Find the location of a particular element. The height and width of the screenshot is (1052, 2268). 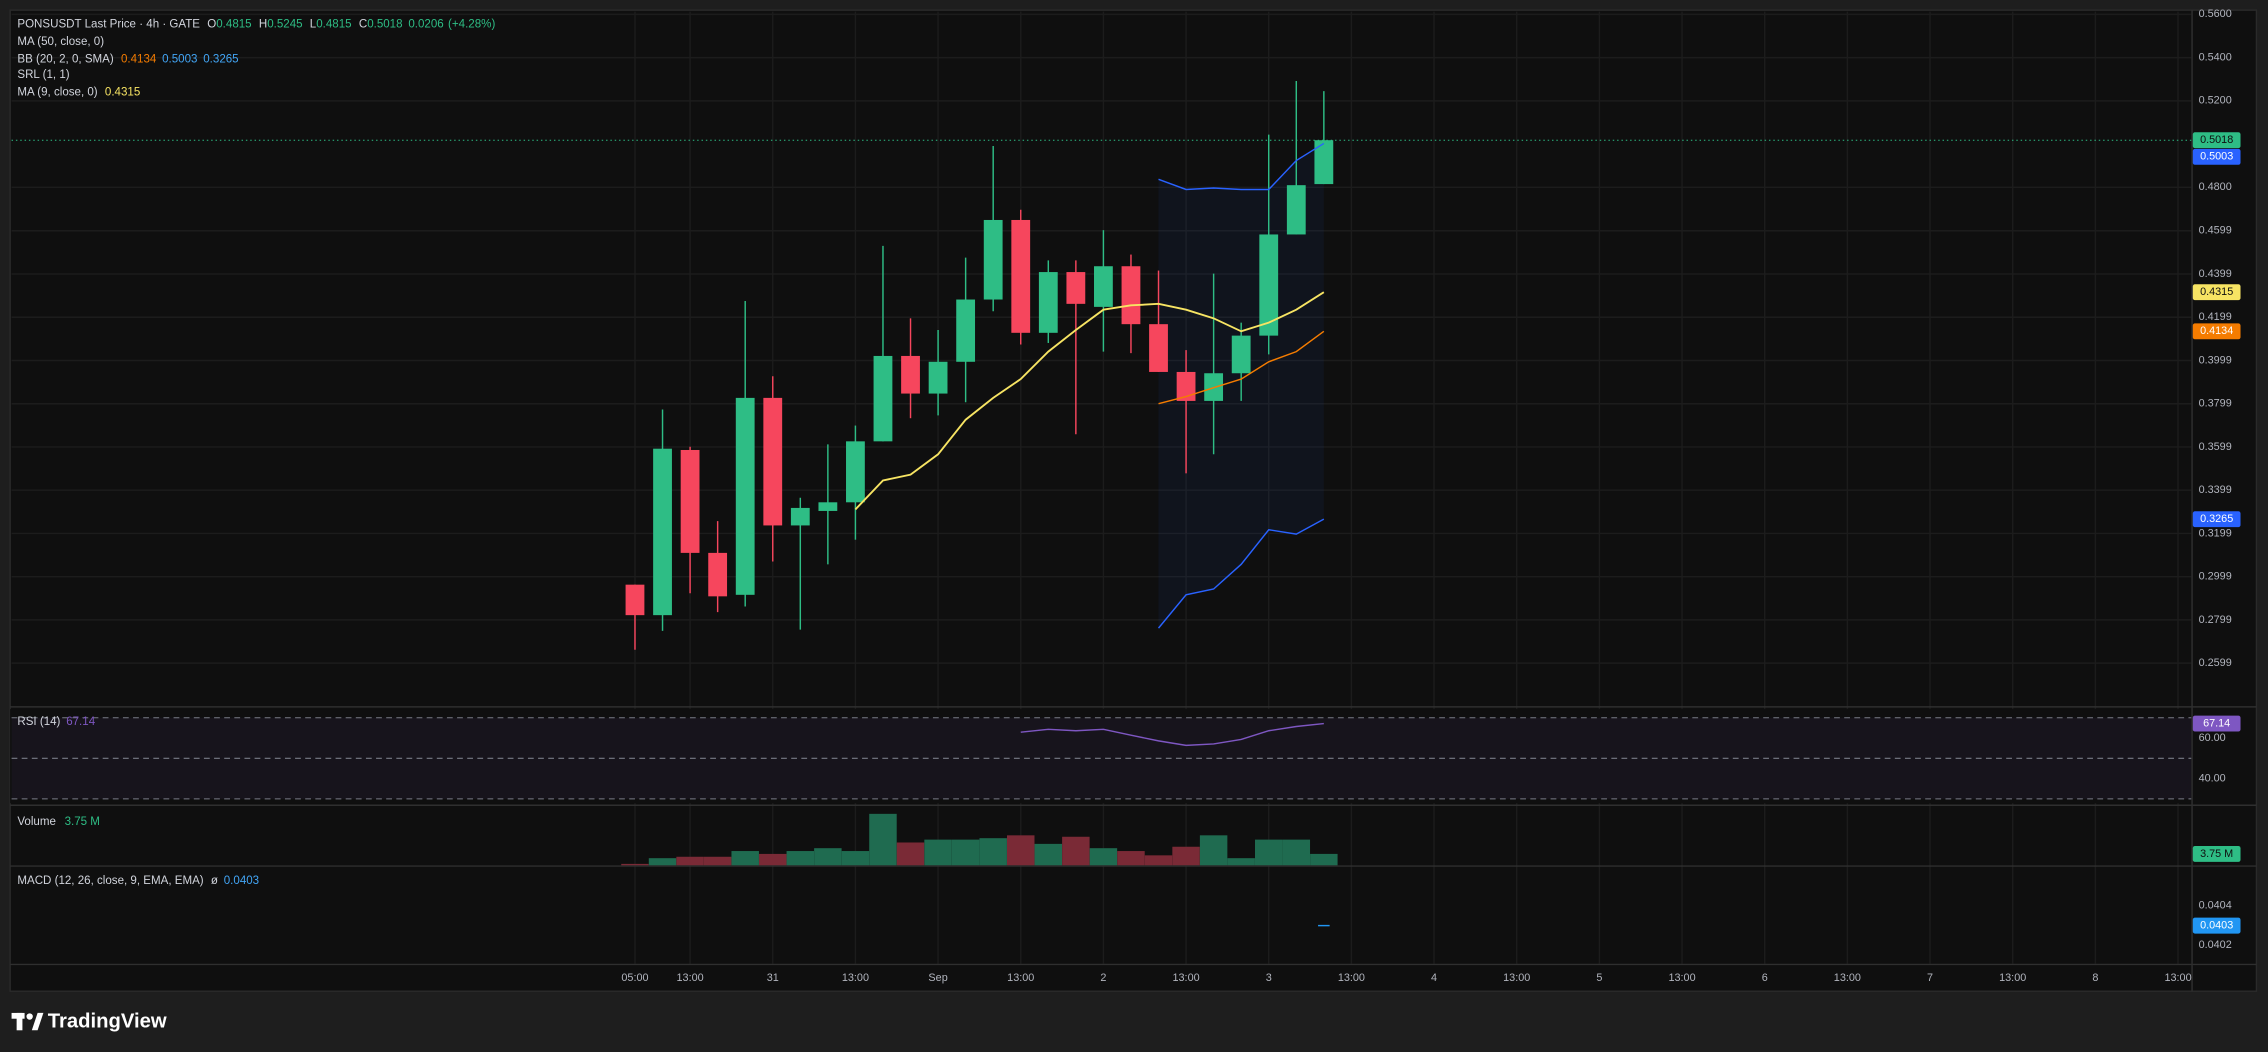

legend-text: ø is located at coordinates (214, 881).